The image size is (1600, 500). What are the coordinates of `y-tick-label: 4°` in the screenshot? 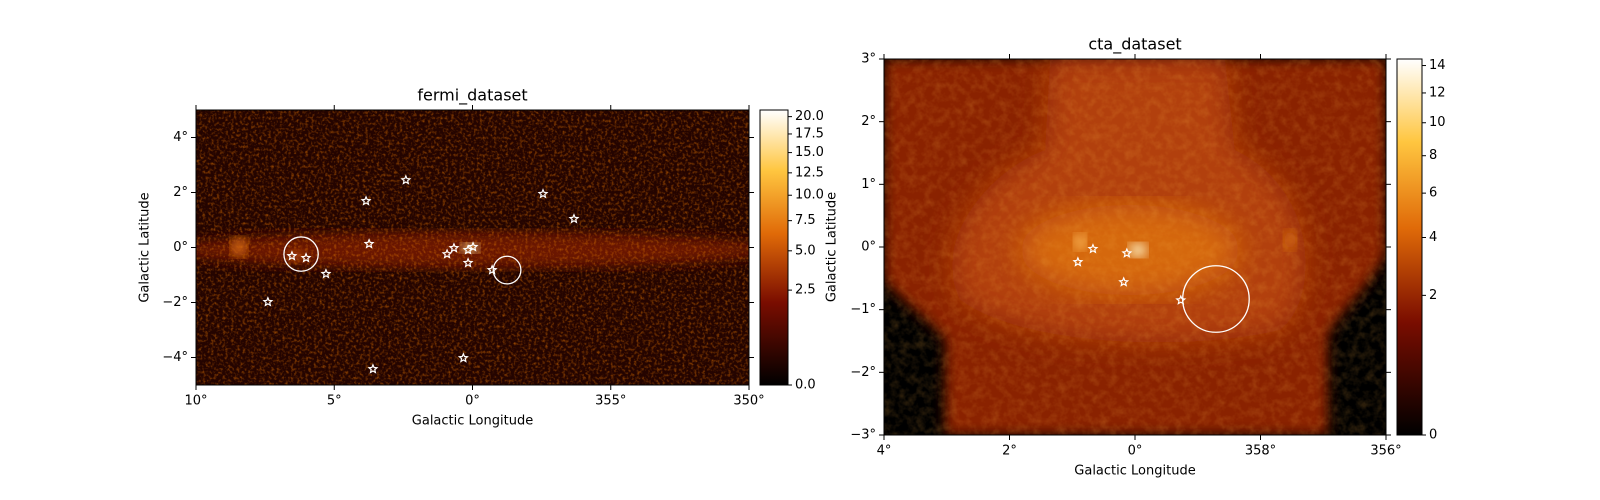 It's located at (180, 137).